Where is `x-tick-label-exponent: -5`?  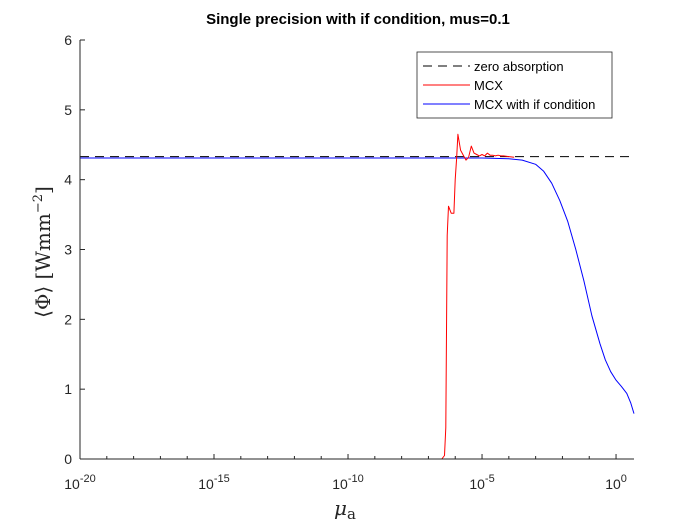
x-tick-label-exponent: -5 is located at coordinates (490, 479).